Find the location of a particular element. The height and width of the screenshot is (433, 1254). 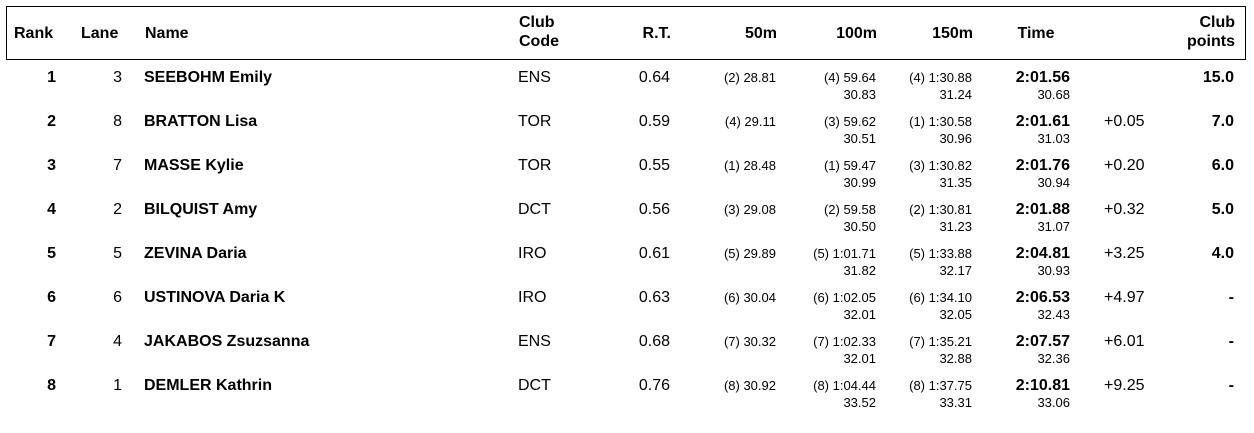

split-150m-cell: (3) 1:30.82 is located at coordinates (940, 165).